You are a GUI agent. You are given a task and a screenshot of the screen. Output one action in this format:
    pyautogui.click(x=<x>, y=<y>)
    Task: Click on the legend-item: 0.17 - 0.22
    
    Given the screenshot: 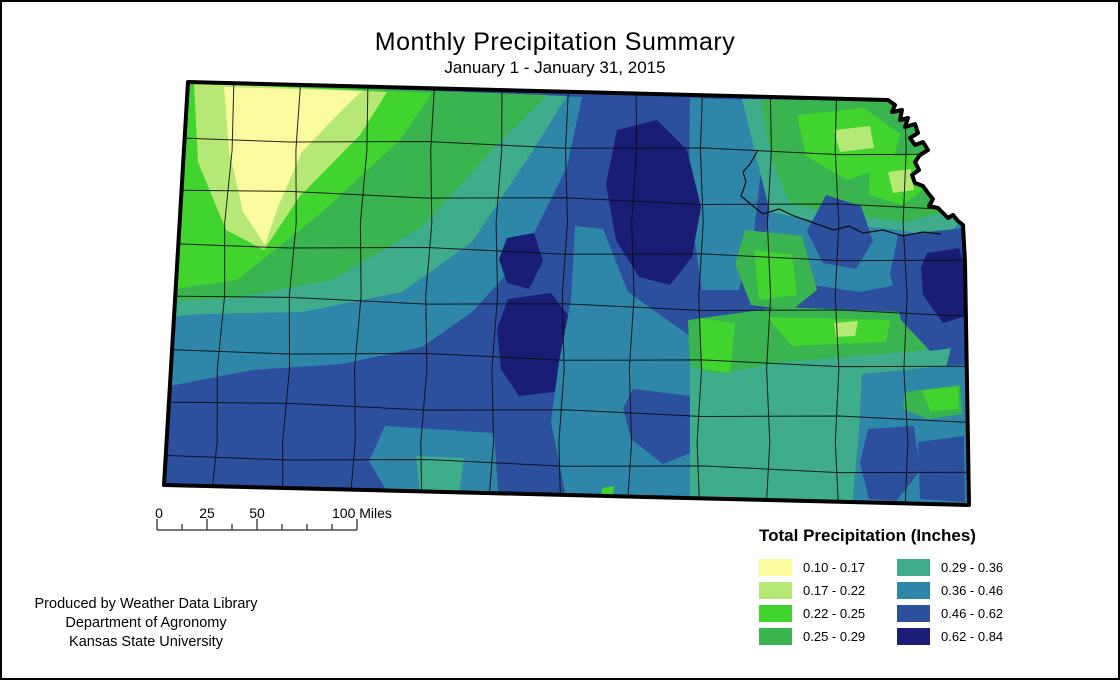 What is the action you would take?
    pyautogui.click(x=828, y=590)
    